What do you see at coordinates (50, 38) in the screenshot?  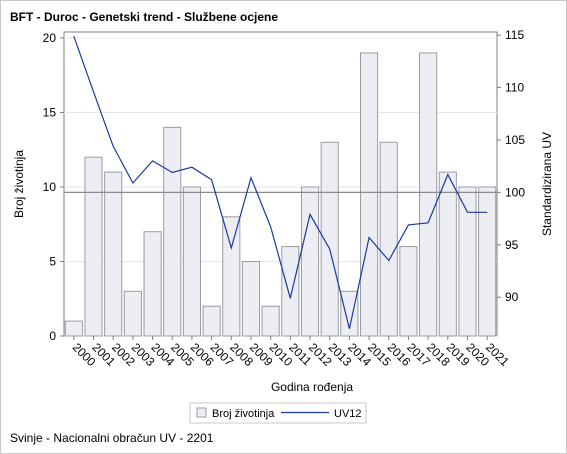 I see `y-left-tick-label: 20` at bounding box center [50, 38].